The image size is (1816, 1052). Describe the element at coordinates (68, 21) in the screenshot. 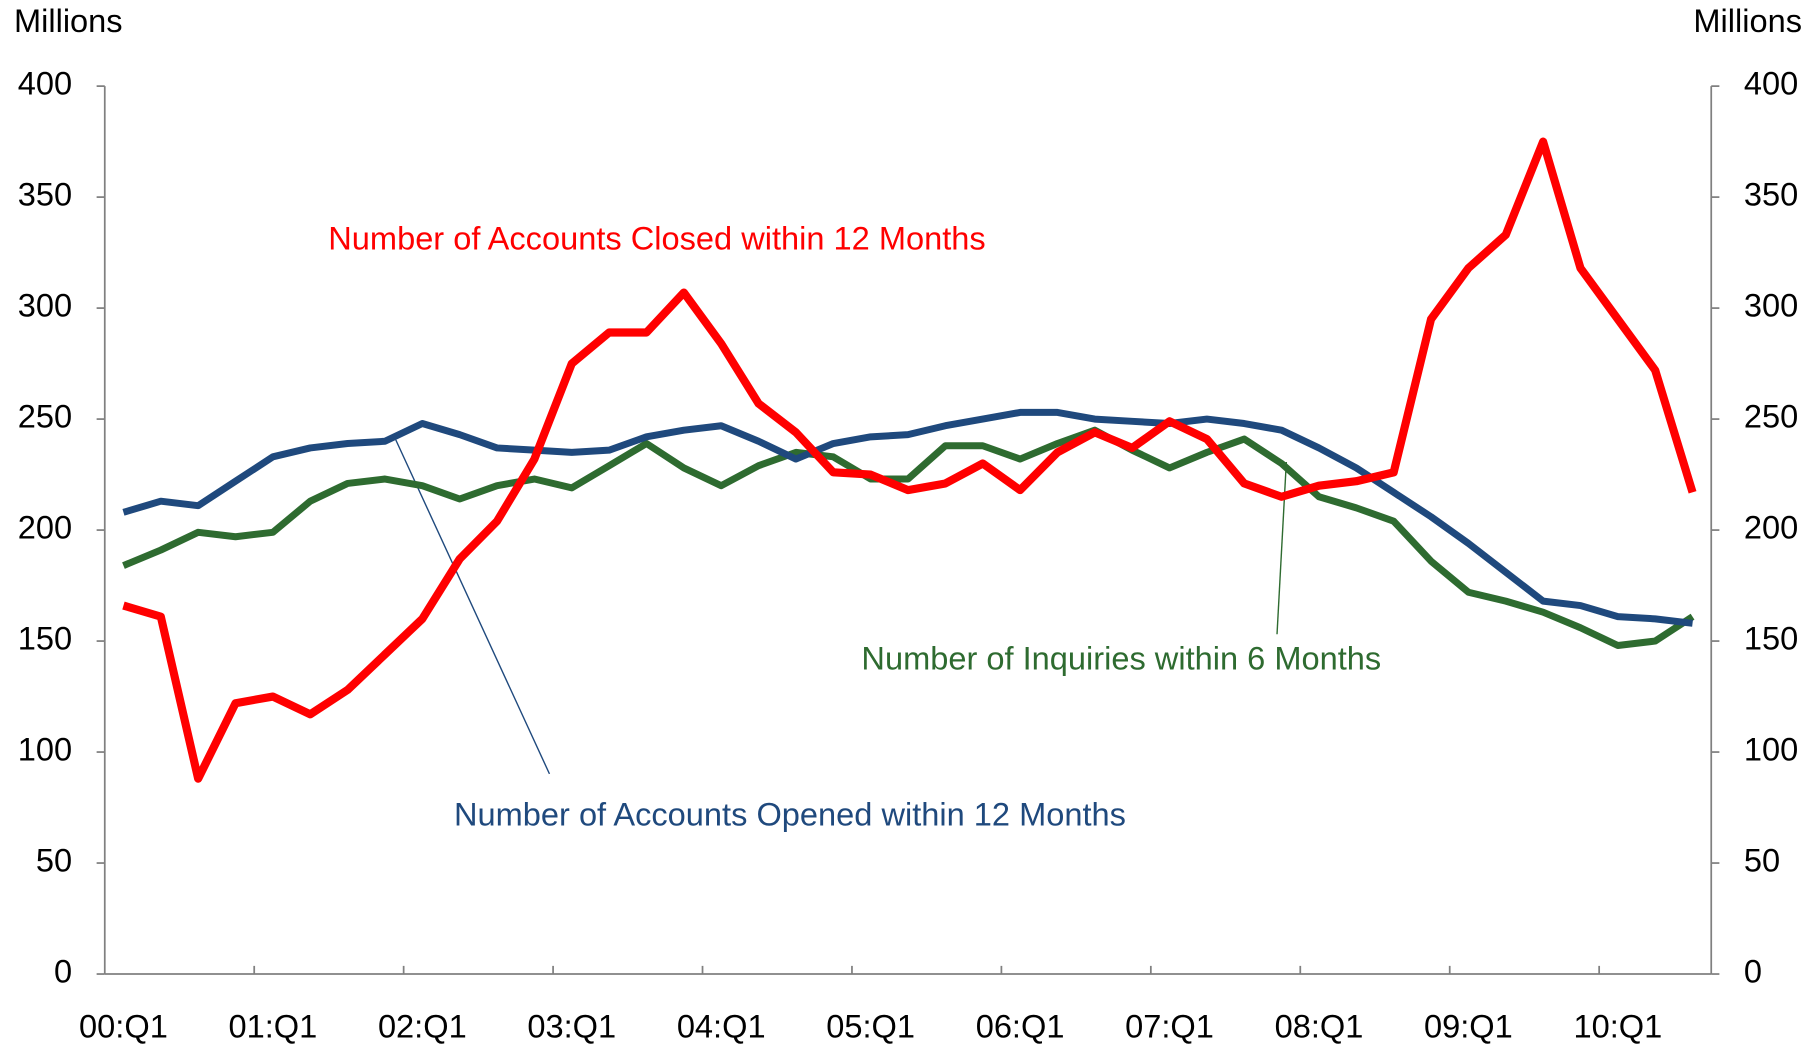

I see `y-axis-label: Millions` at that location.